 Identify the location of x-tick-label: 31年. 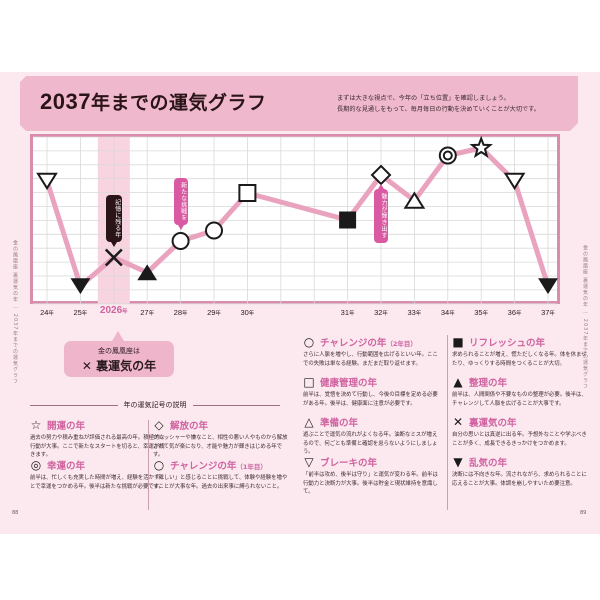
(347, 312).